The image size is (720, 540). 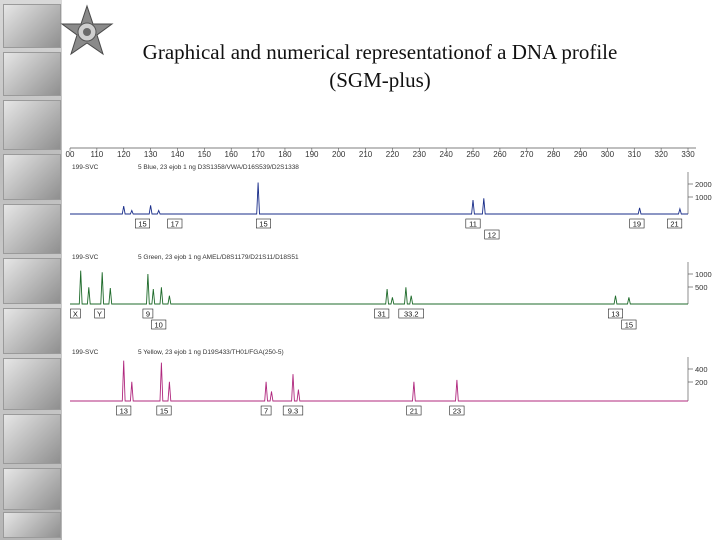 I want to click on x-tick-label: 150, so click(x=205, y=154).